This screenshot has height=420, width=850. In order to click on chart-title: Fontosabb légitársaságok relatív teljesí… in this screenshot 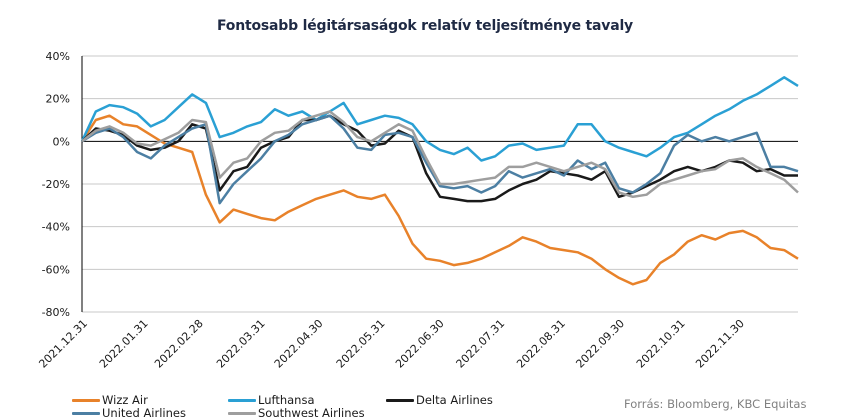, I will do `click(425, 26)`.